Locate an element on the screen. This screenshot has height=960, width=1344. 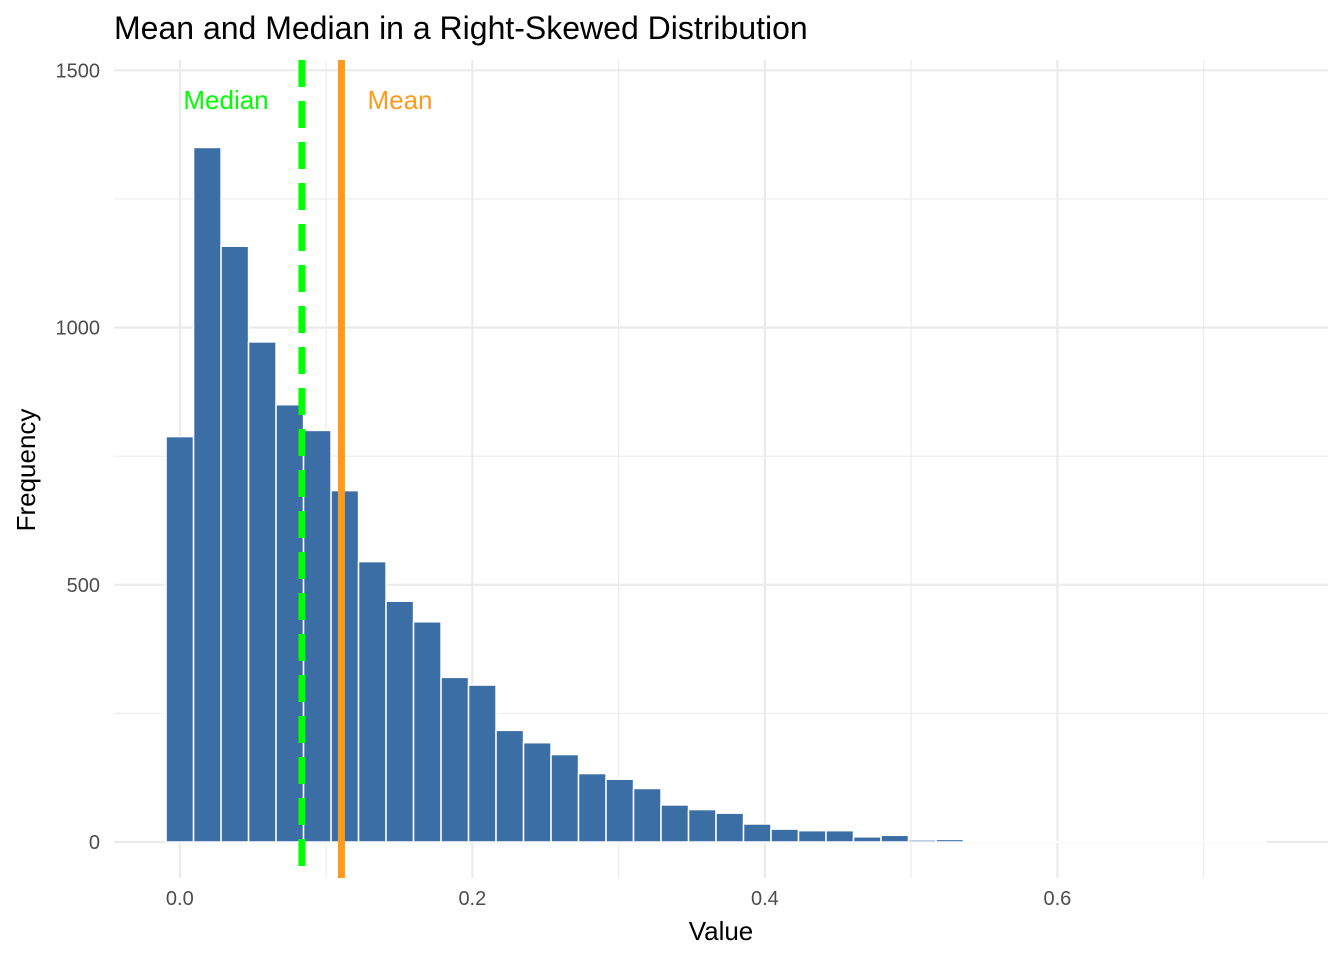
x-tick-label: 0.4 is located at coordinates (765, 899).